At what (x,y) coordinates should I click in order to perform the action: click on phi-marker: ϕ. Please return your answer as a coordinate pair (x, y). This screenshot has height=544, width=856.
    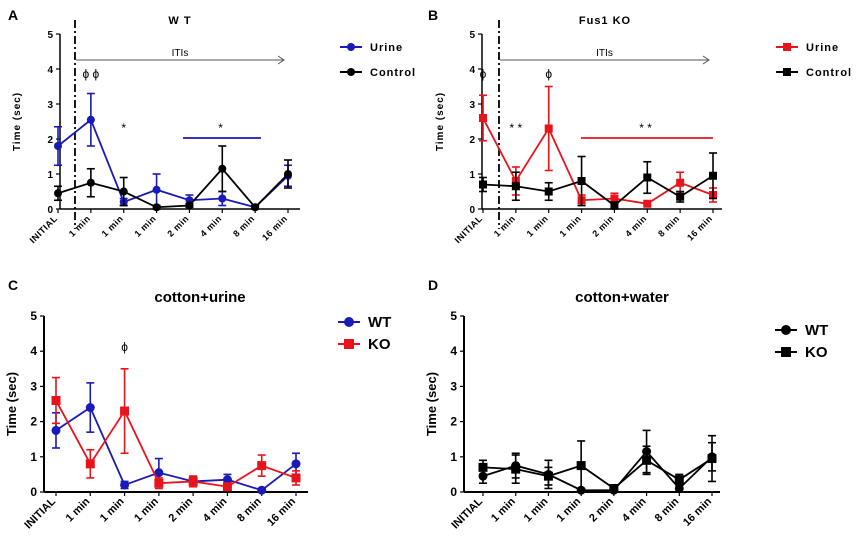
    Looking at the image, I should click on (124, 347).